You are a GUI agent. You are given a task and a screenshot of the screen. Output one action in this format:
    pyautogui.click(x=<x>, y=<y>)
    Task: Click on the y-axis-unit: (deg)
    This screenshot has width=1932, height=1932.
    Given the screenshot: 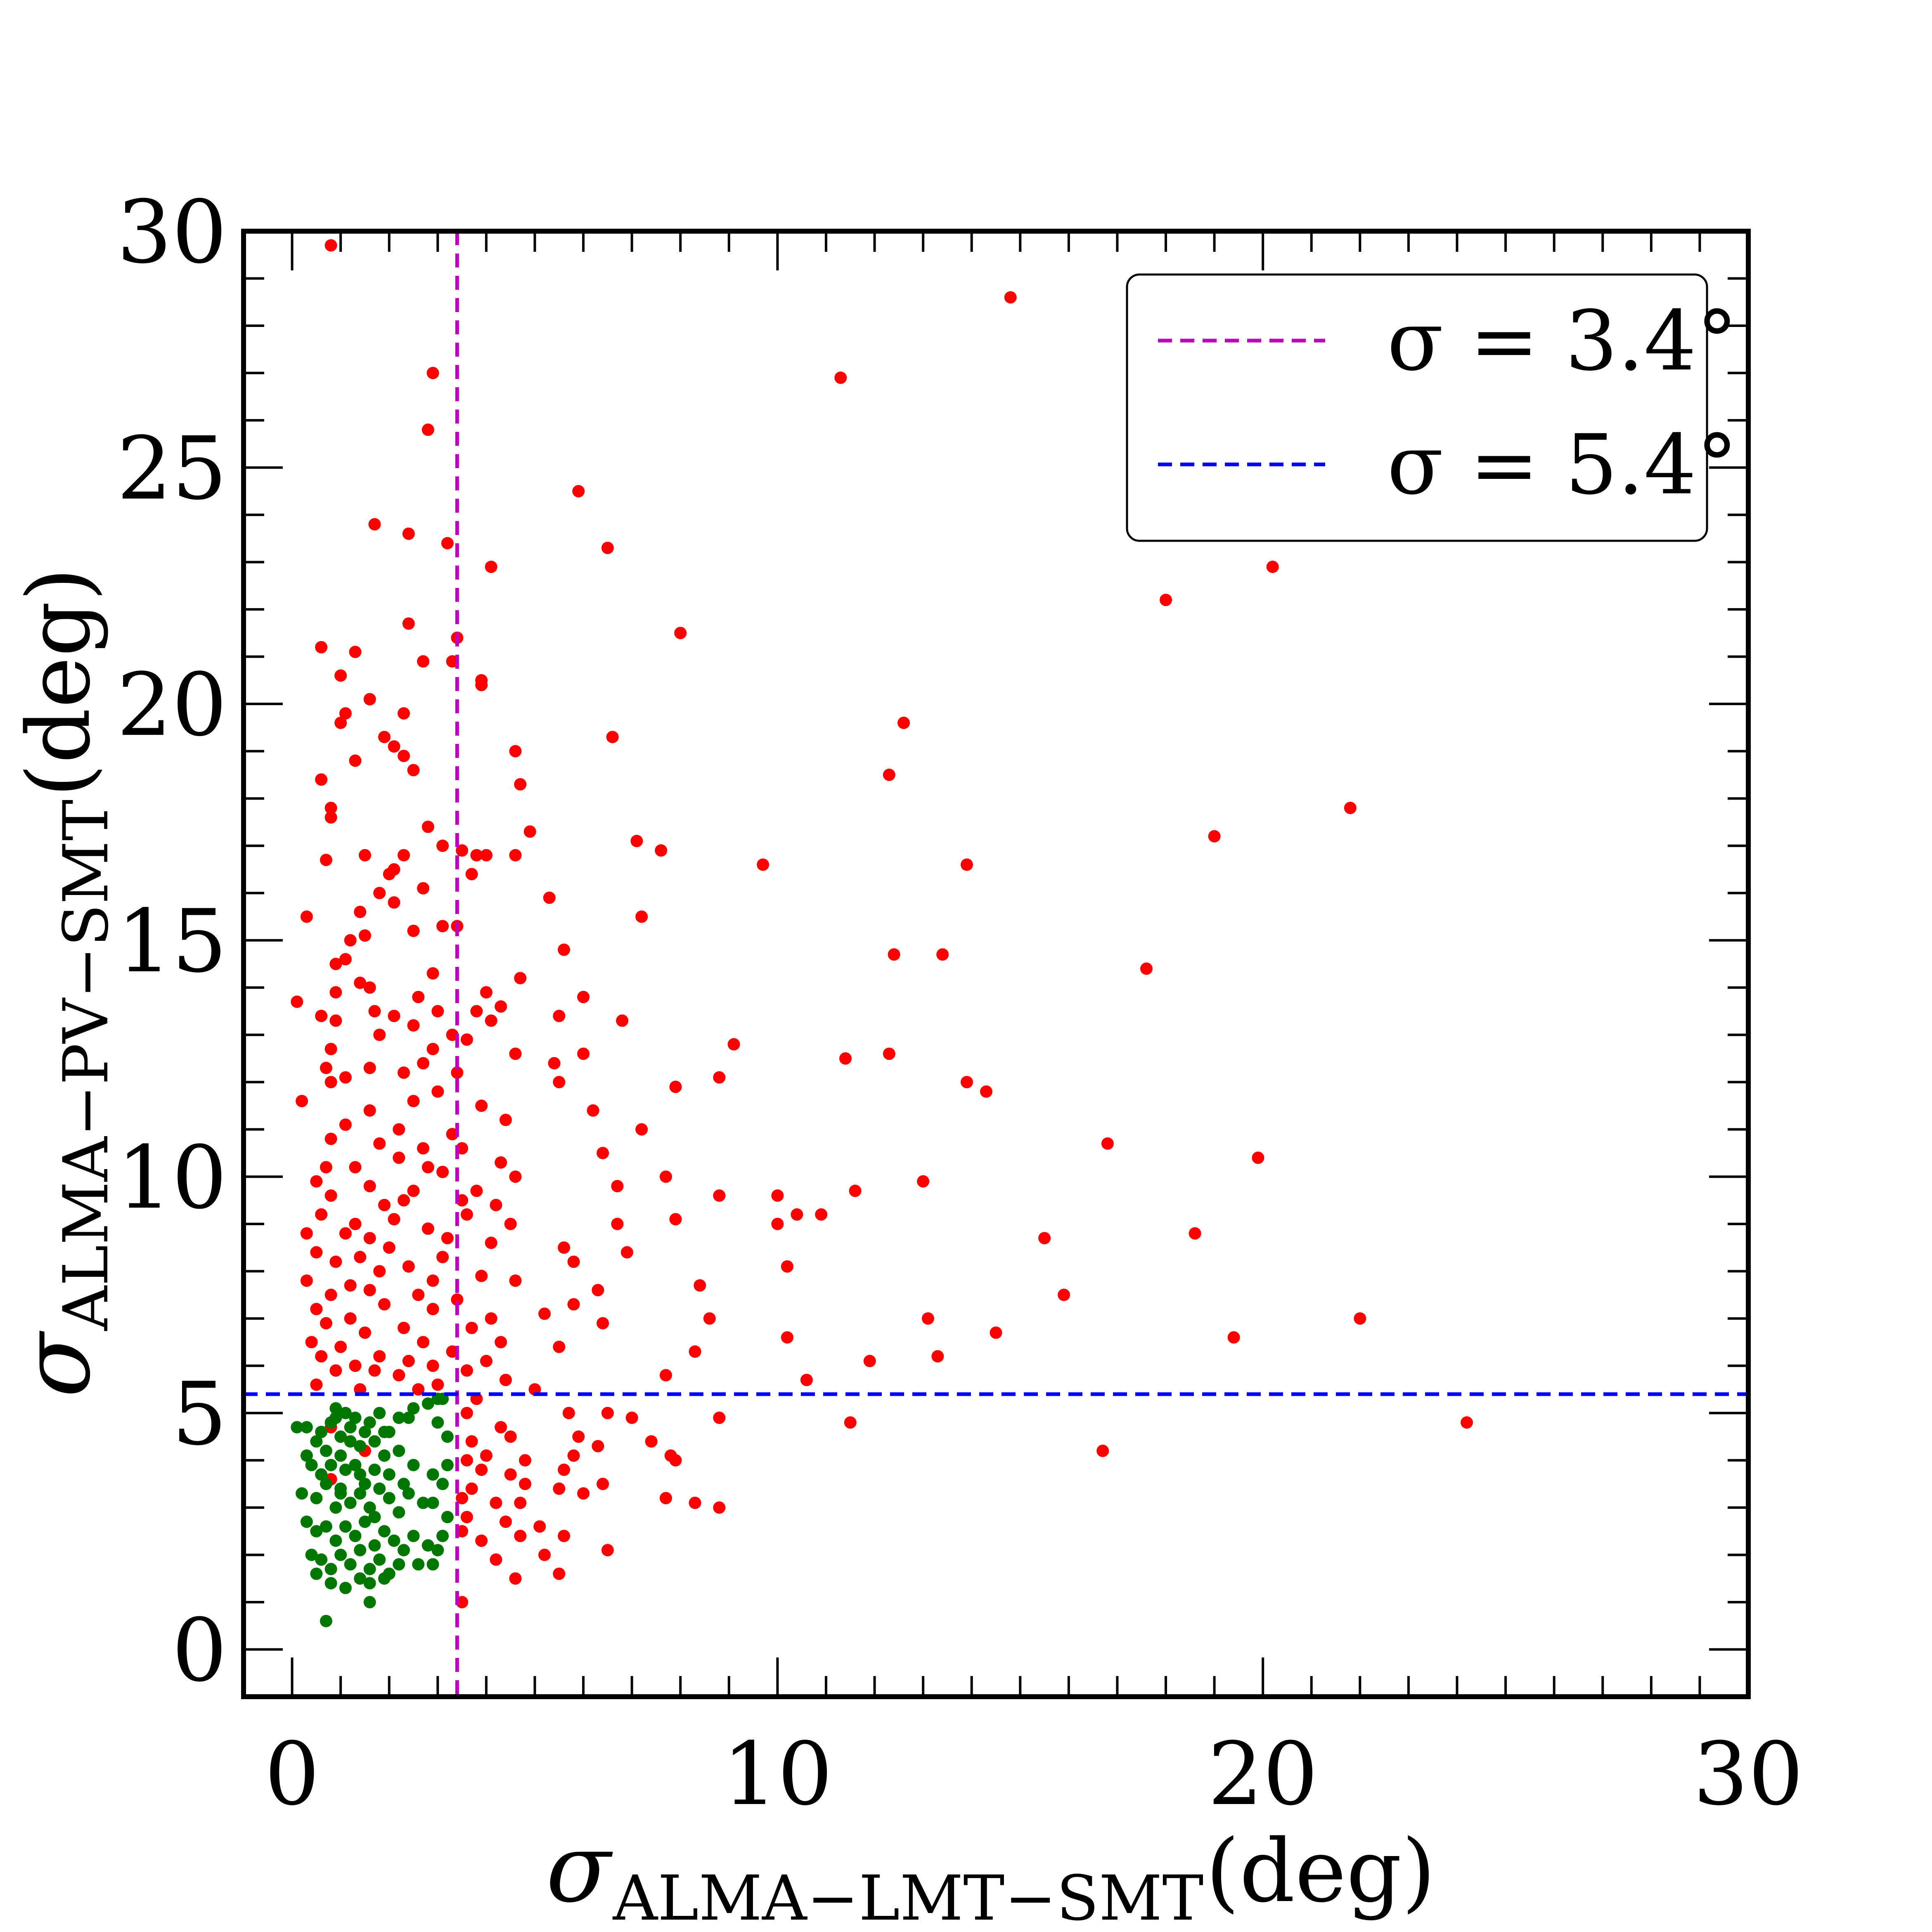 What is the action you would take?
    pyautogui.click(x=58, y=682)
    